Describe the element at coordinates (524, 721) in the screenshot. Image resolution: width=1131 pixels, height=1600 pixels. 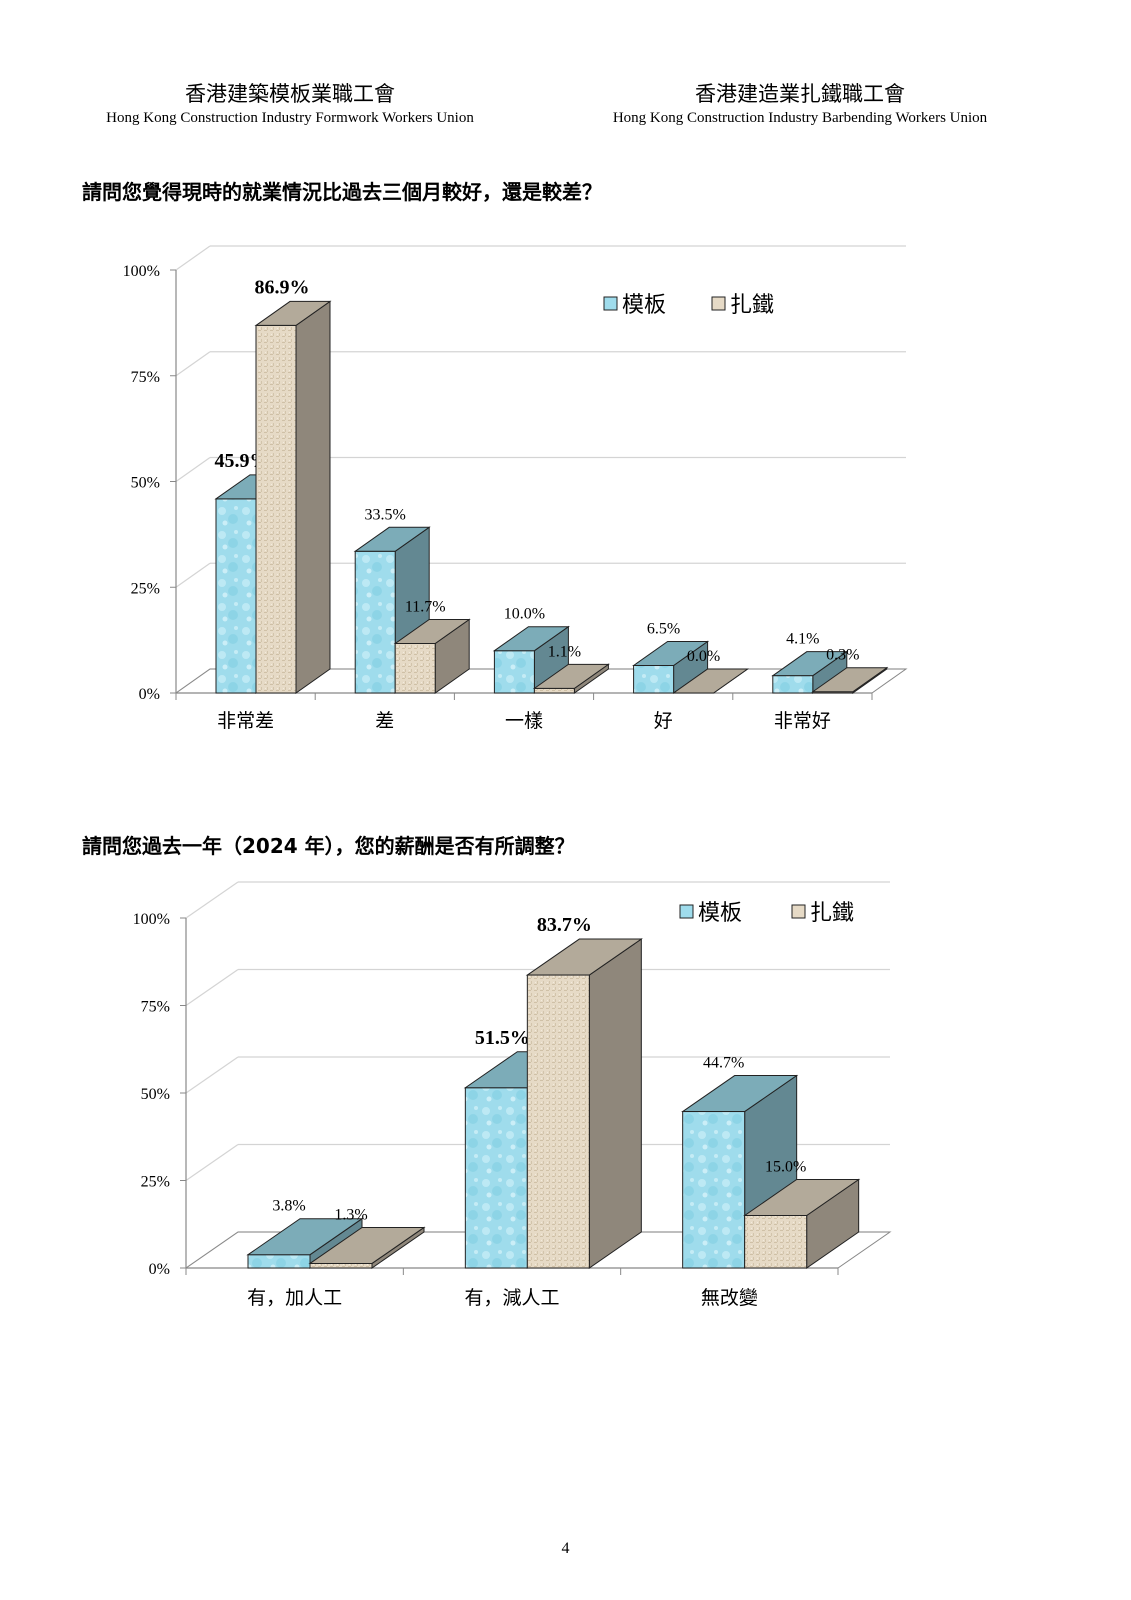
I see `x-category-label: 一樣` at that location.